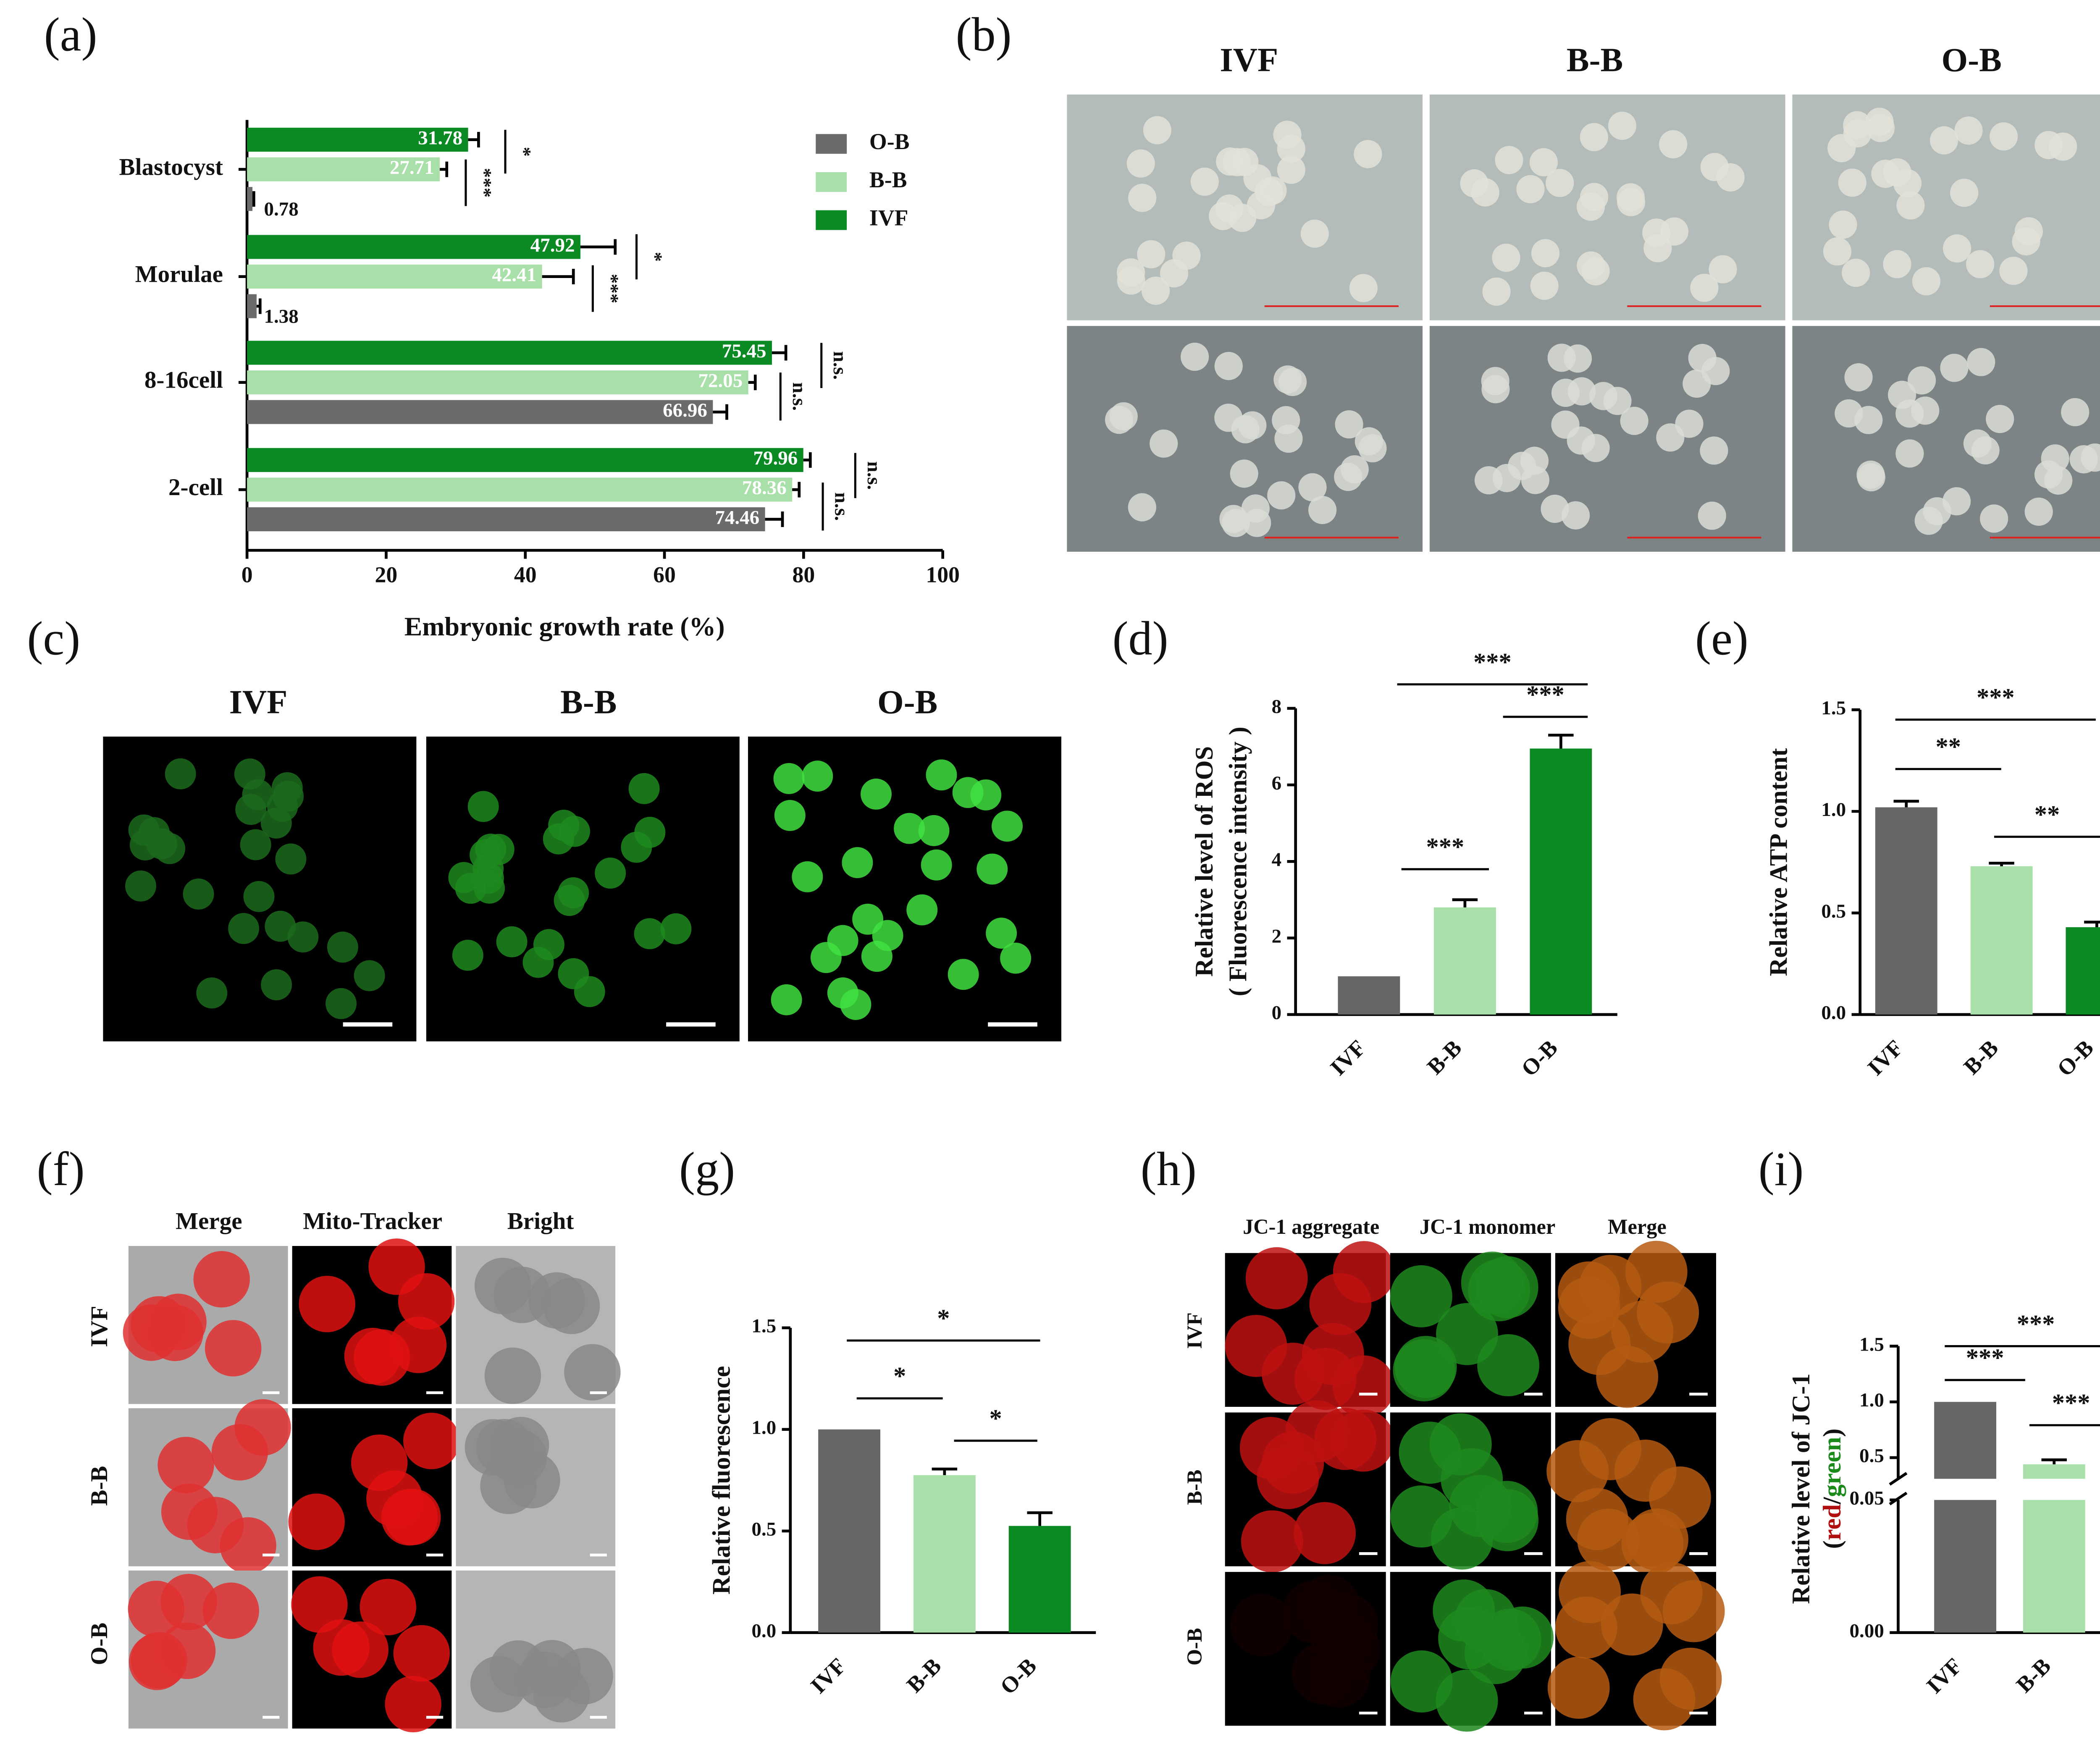 The width and height of the screenshot is (2100, 1739). Describe the element at coordinates (412, 167) in the screenshot. I see `value-label: 27.71` at that location.